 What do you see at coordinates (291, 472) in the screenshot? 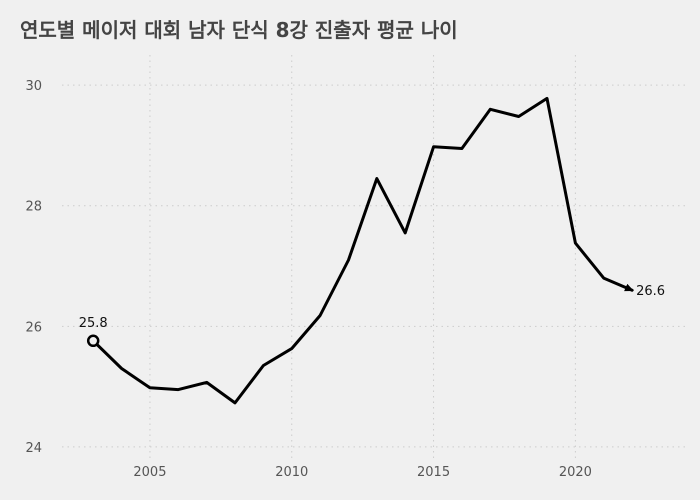
I see `x-tick-label: 2010` at bounding box center [291, 472].